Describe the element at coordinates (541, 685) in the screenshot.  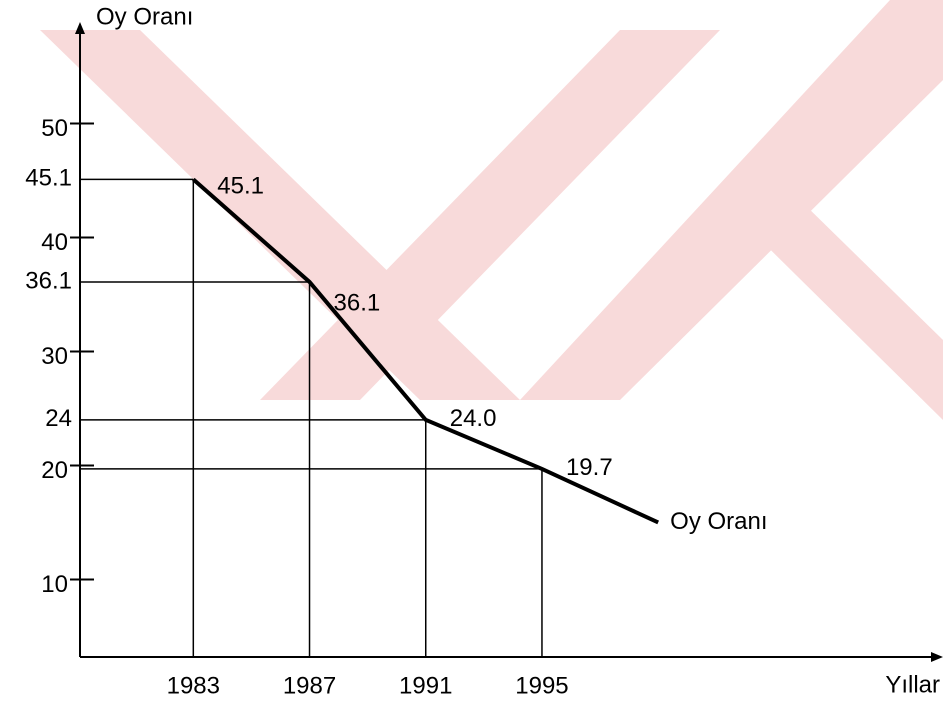
I see `x-tick-label: 1995` at that location.